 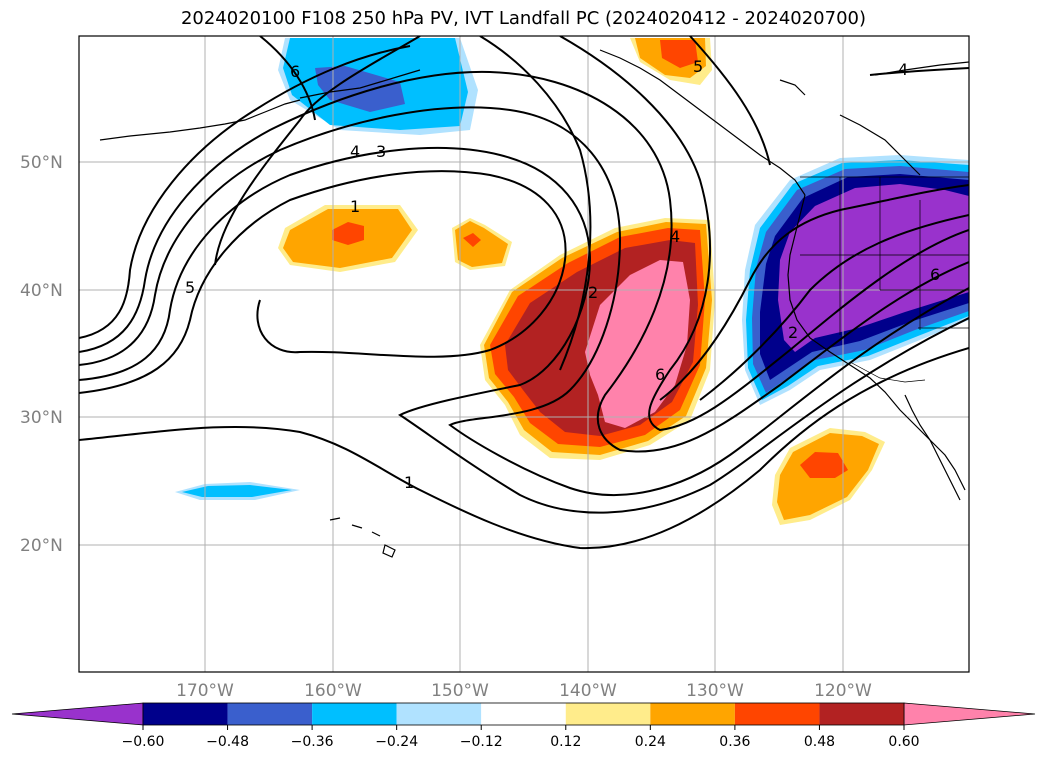 I want to click on colorbar-tick-label: −0.12, so click(x=481, y=742).